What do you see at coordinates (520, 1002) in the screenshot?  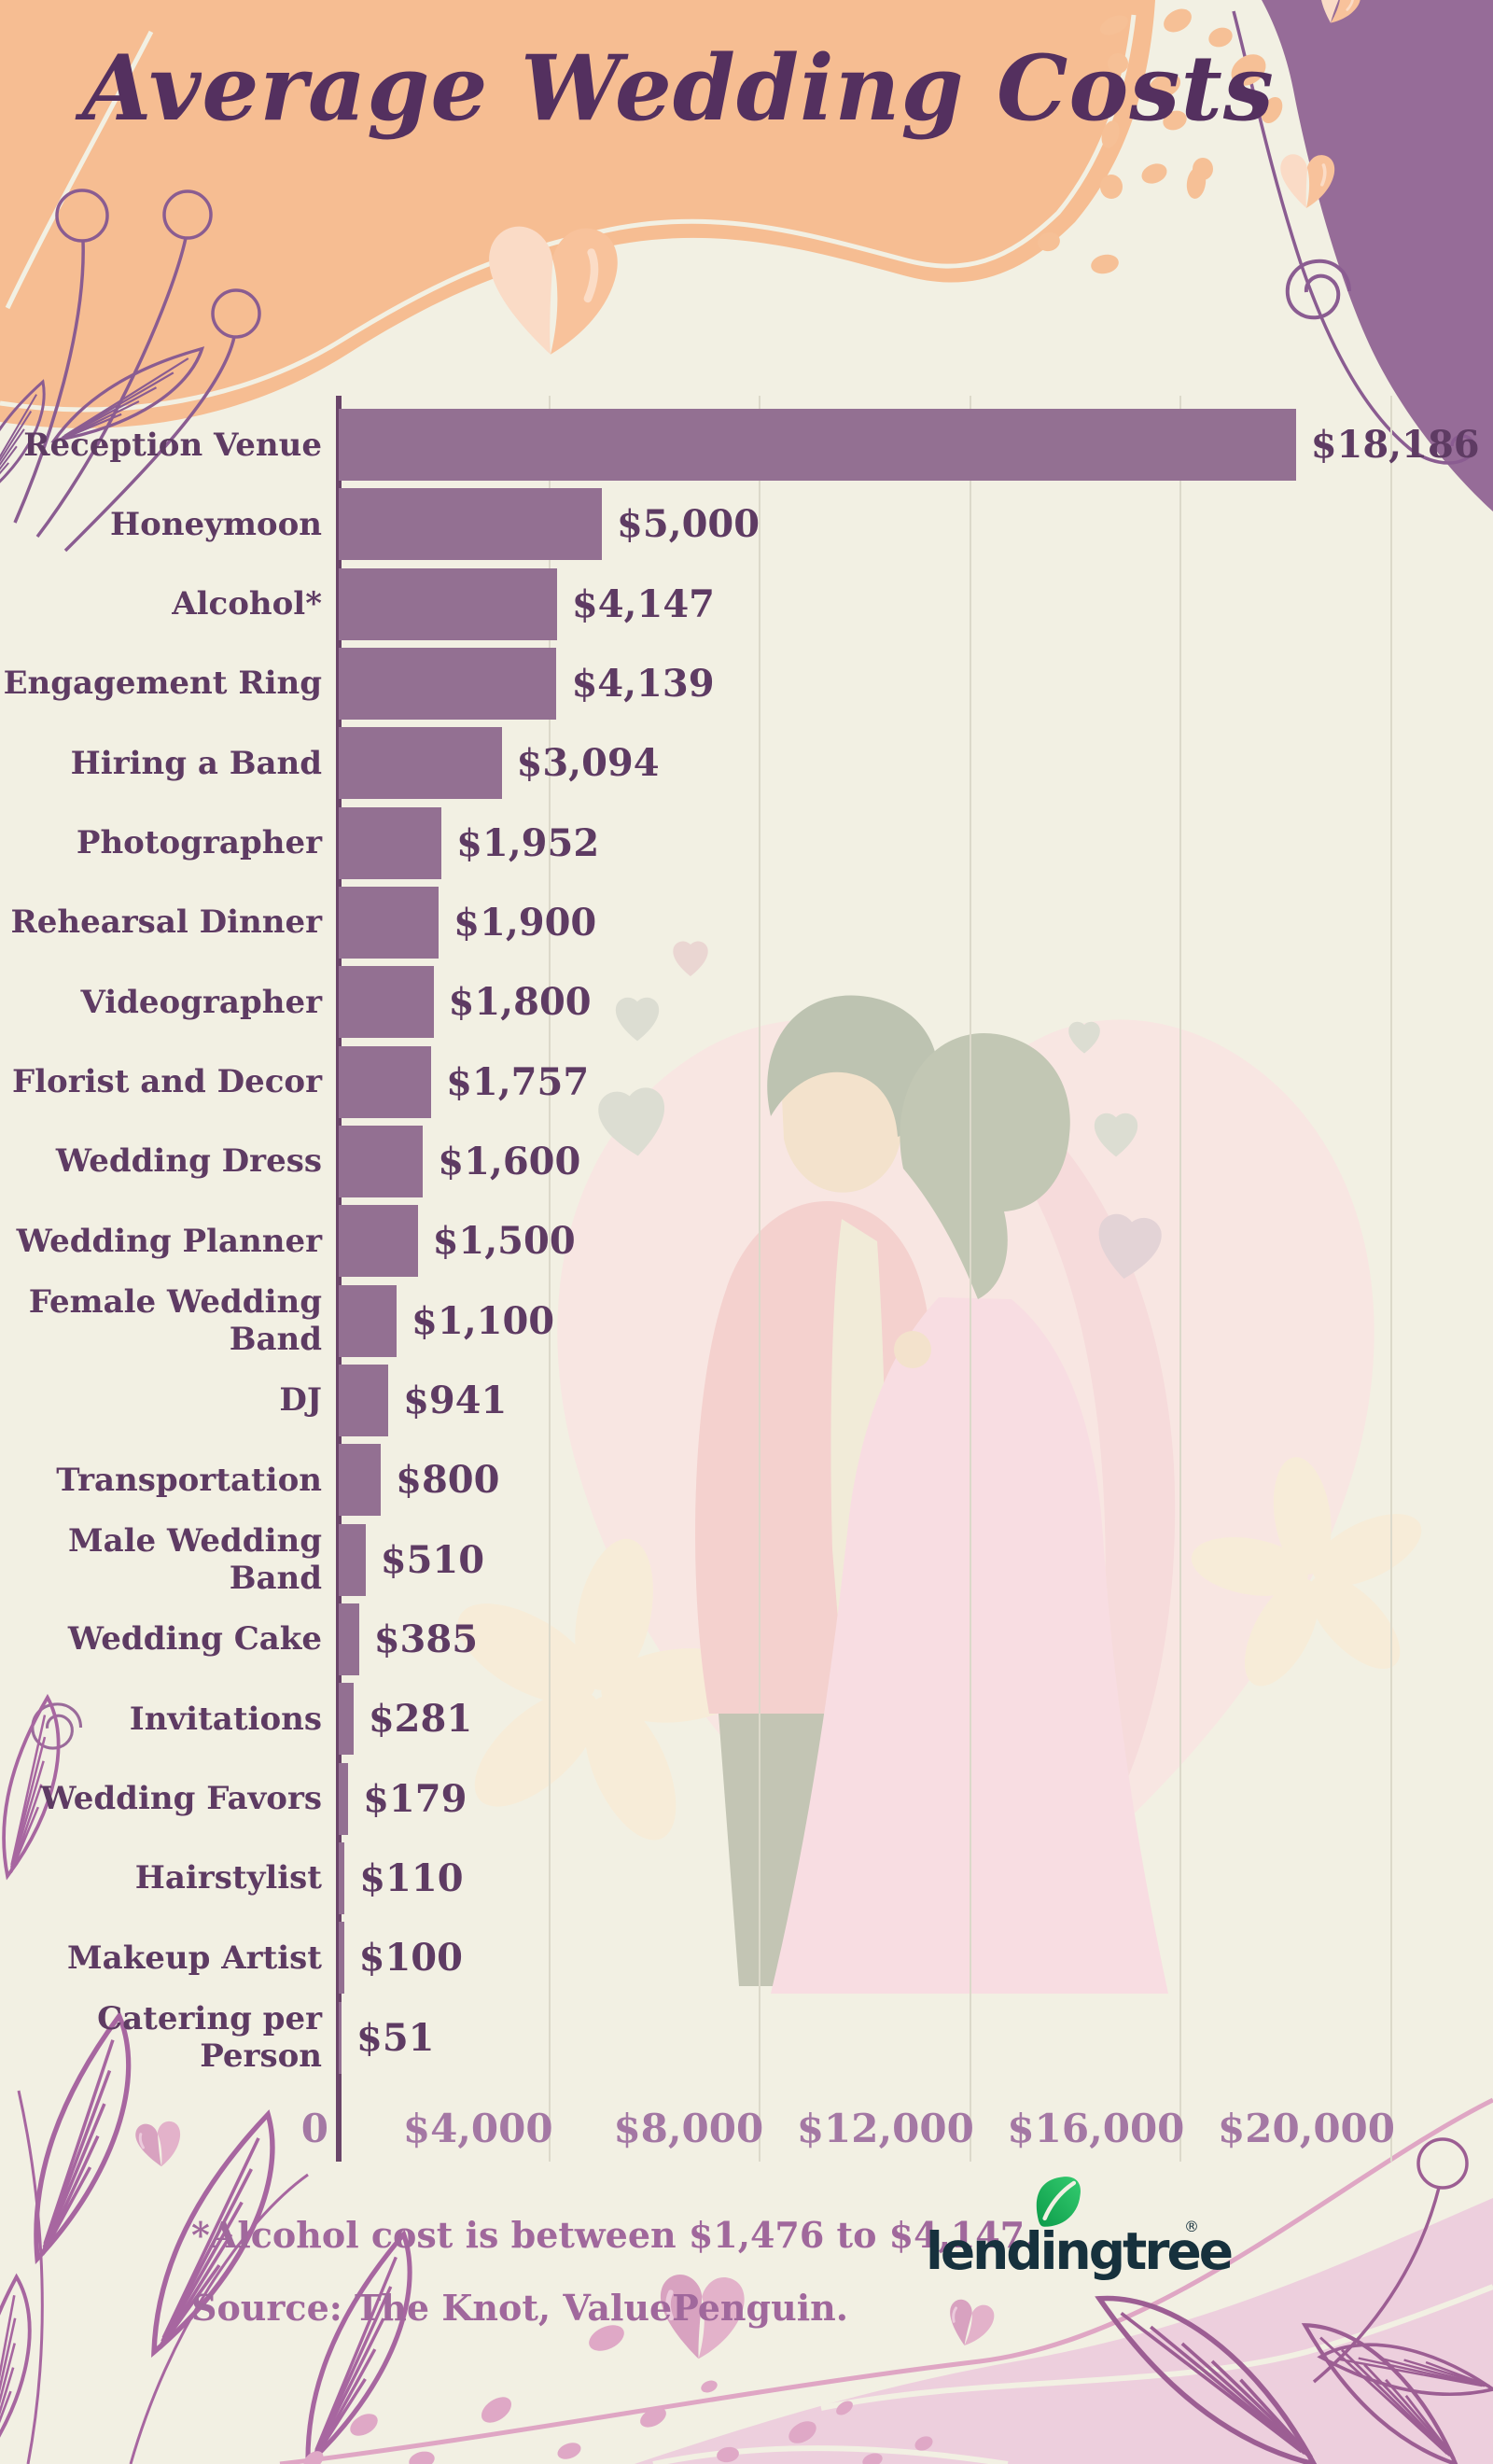 I see `value-label: $1,800` at bounding box center [520, 1002].